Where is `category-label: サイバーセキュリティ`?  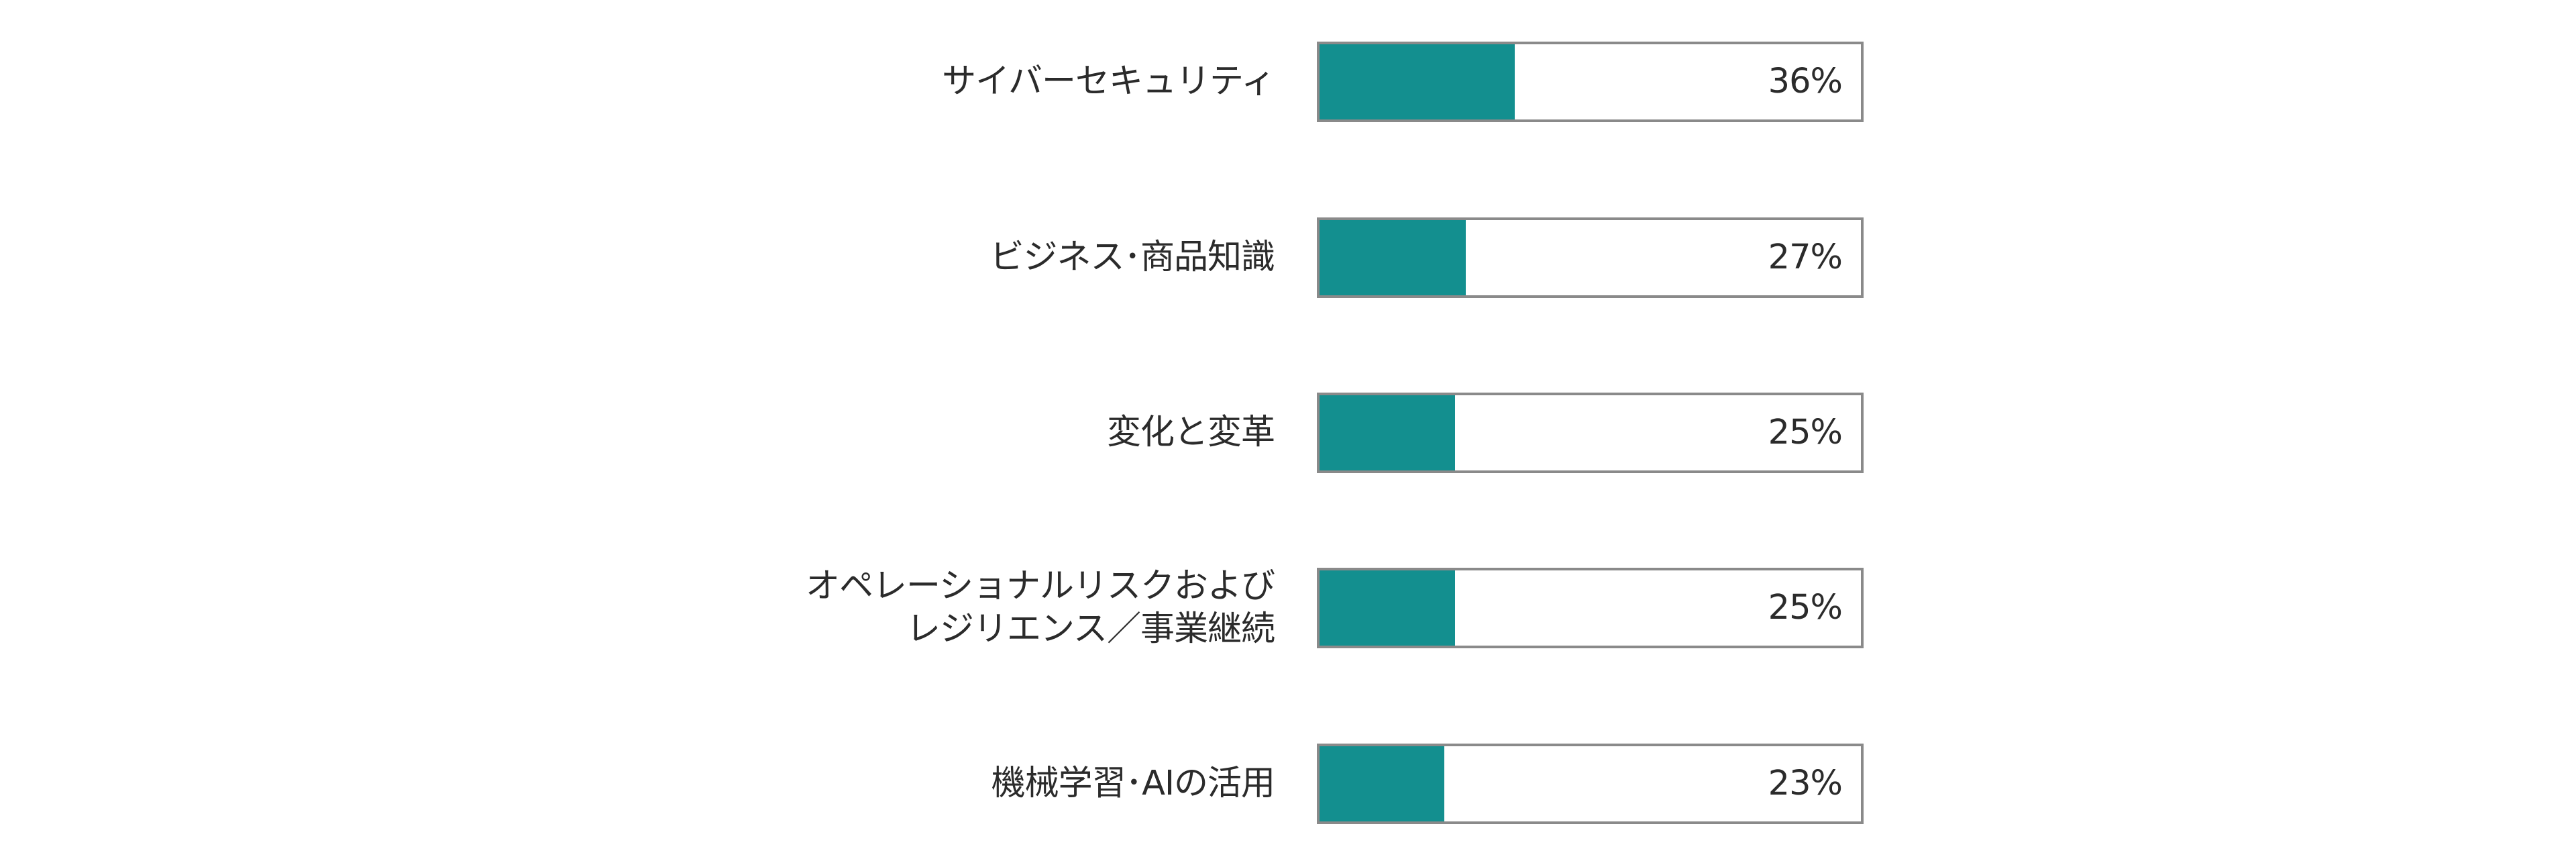 category-label: サイバーセキュリティ is located at coordinates (973, 82).